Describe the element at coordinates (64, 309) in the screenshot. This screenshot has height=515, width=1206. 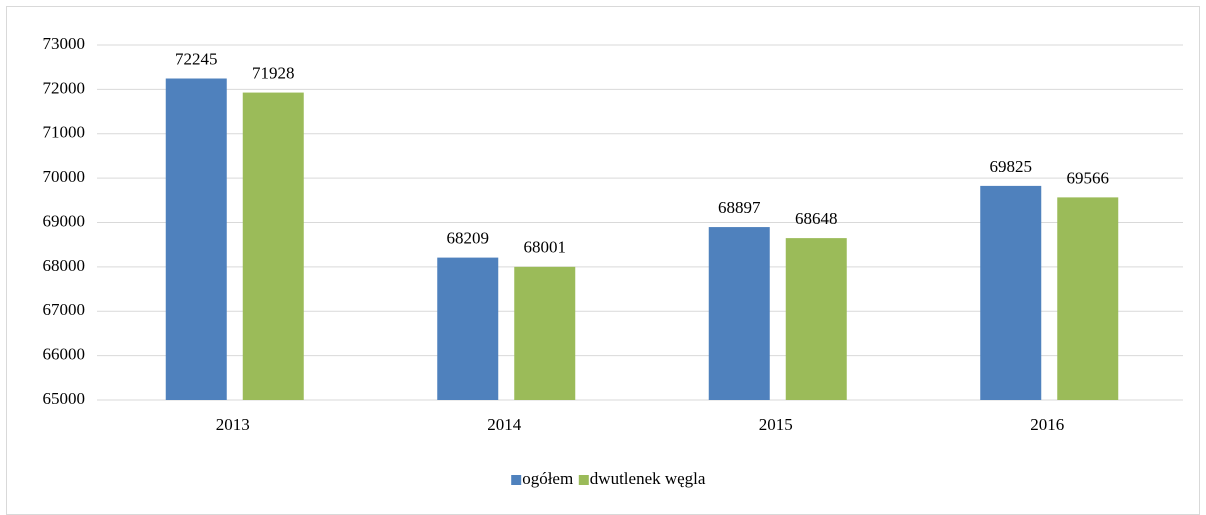
I see `y-tick-label: 67000` at that location.